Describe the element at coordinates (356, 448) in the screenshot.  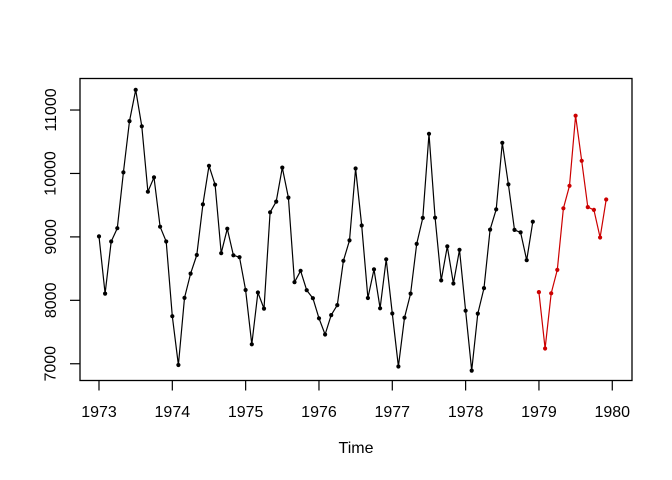
I see `x-axis-title: Time` at that location.